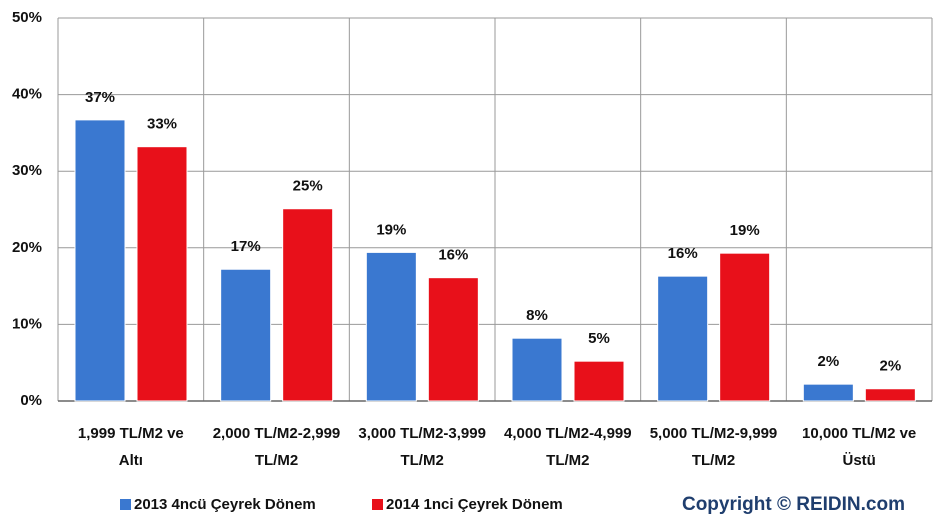 This screenshot has width=933, height=523. What do you see at coordinates (714, 447) in the screenshot?
I see `x-tick-label: 5,000 TL/M2-9,999 TL/M2` at bounding box center [714, 447].